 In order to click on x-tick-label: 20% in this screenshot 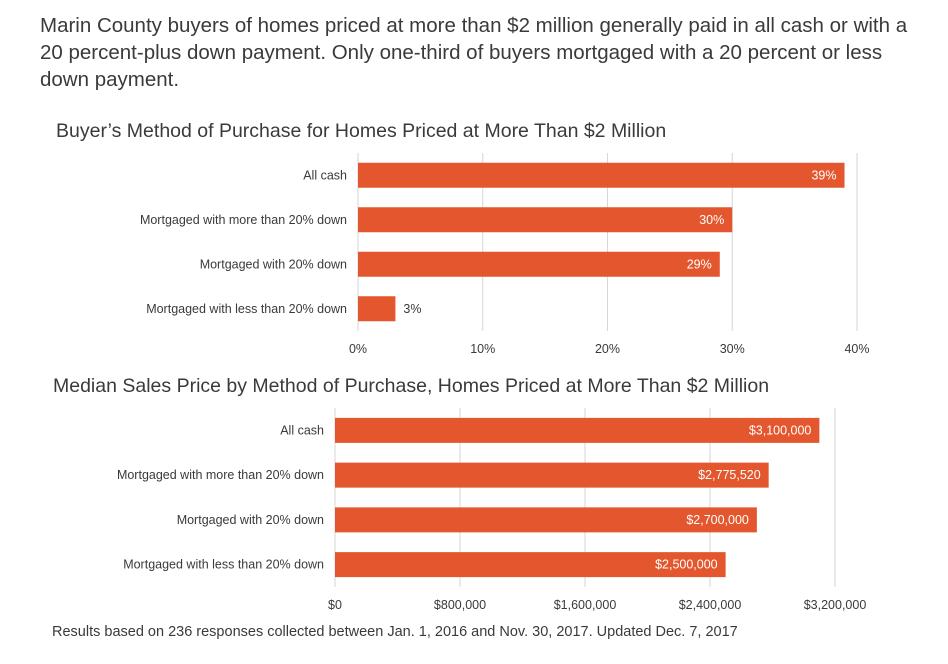, I will do `click(607, 349)`.